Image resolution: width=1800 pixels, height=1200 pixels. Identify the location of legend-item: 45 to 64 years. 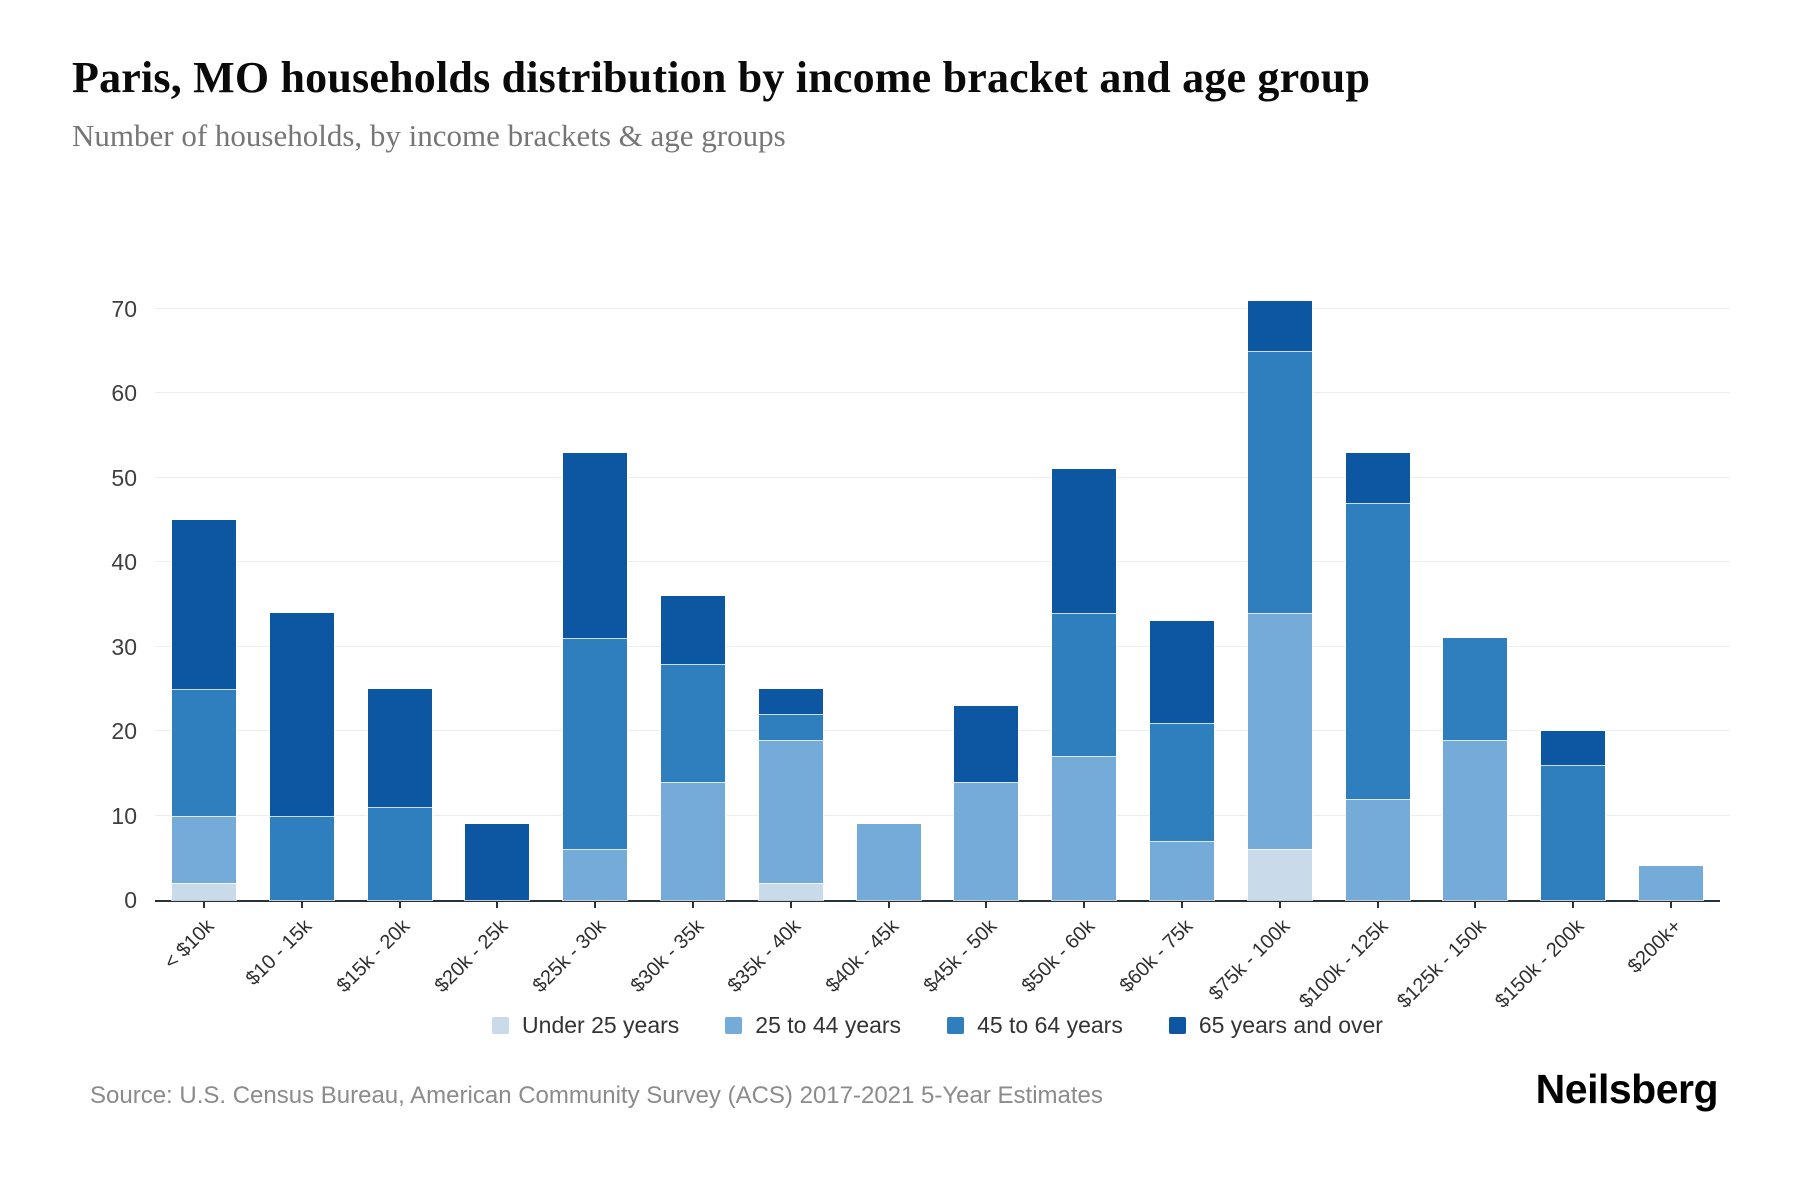
(1035, 1025).